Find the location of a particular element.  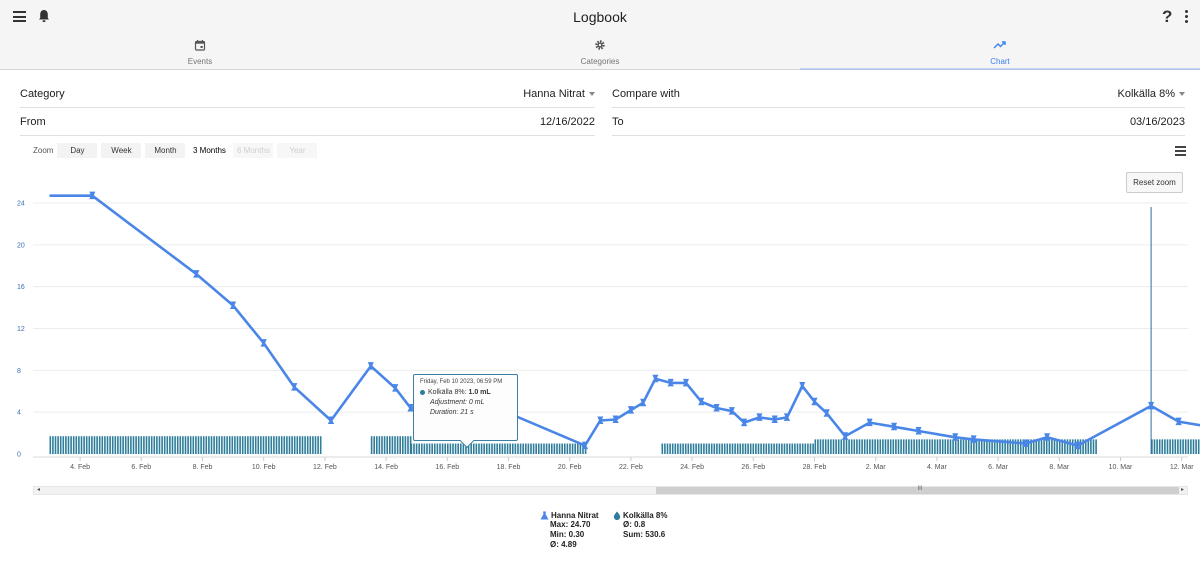

zoom-week-button: Week is located at coordinates (121, 150).